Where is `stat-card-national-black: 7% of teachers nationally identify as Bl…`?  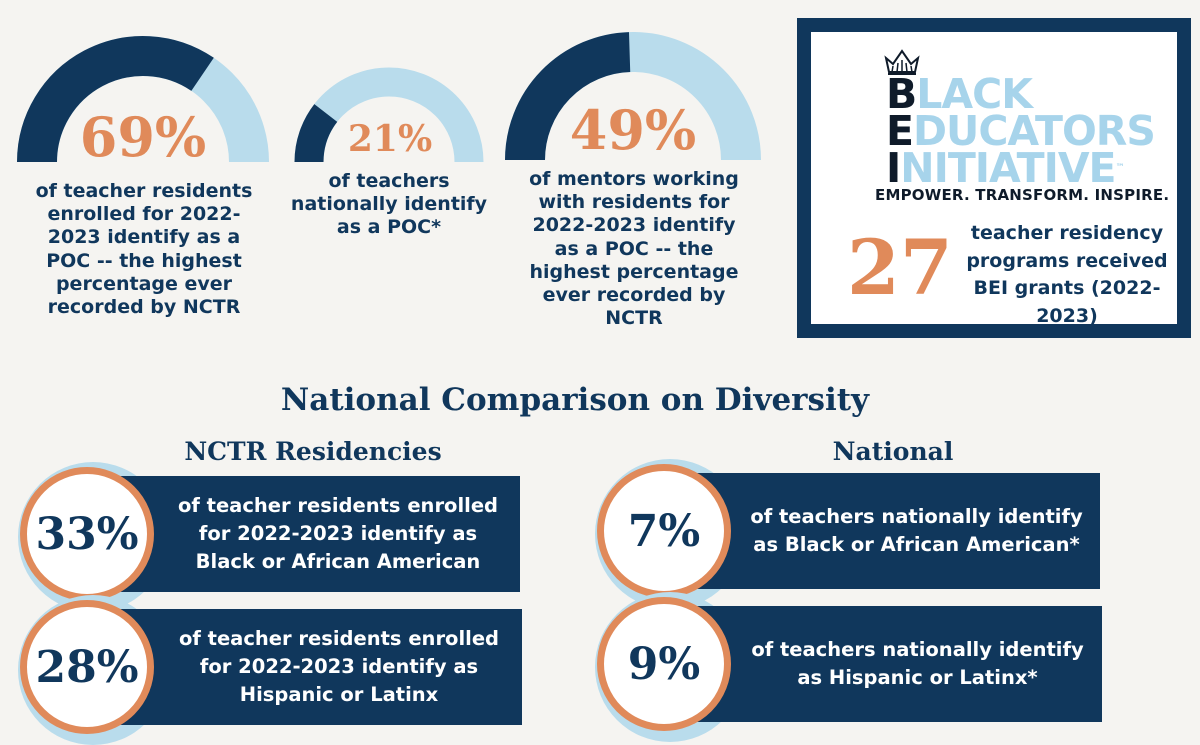
stat-card-national-black: 7% of teachers nationally identify as Bl… is located at coordinates (847, 534).